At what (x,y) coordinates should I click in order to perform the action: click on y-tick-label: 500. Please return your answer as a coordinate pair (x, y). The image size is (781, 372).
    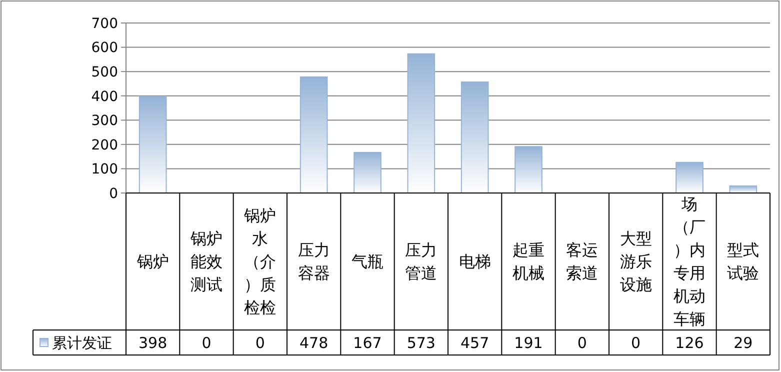
    Looking at the image, I should click on (104, 72).